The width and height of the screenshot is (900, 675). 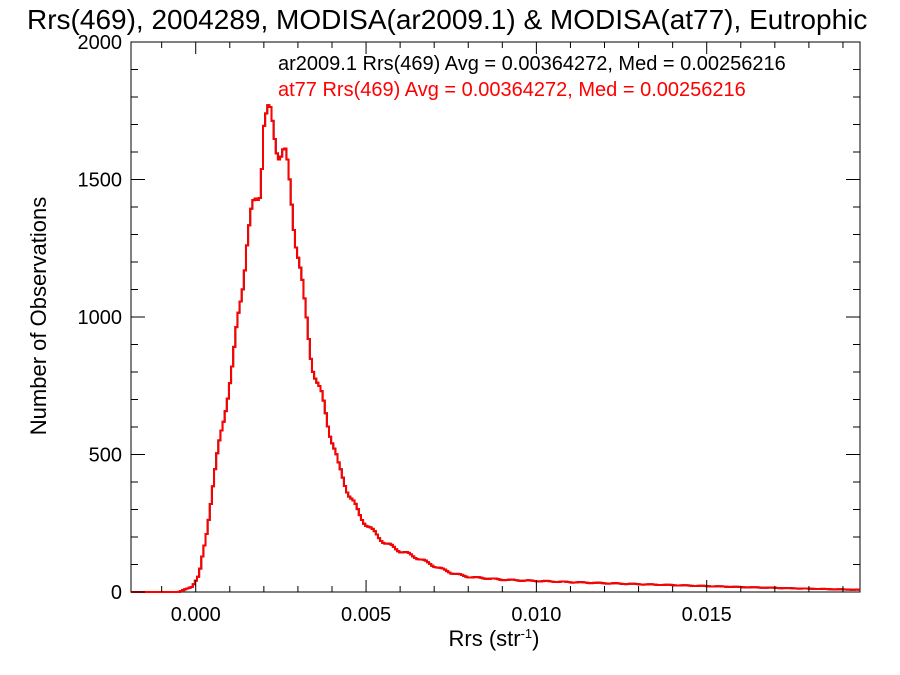 I want to click on x-tick-label: 0.005, so click(x=366, y=615).